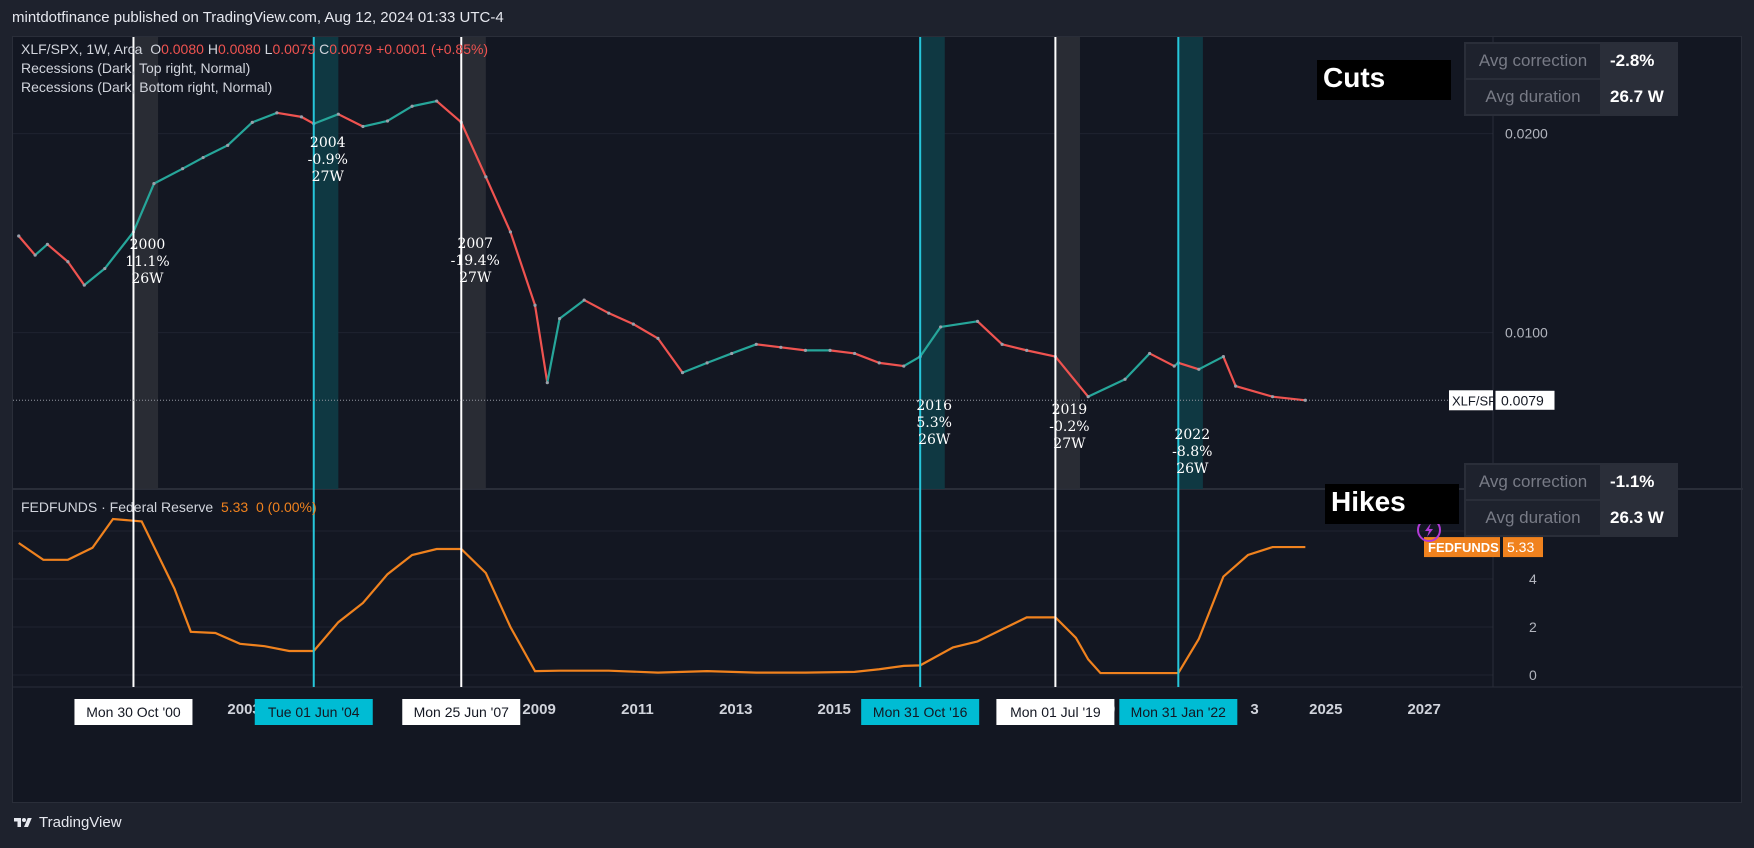 The height and width of the screenshot is (848, 1754). What do you see at coordinates (1523, 547) in the screenshot?
I see `fed-tag-value-bg` at bounding box center [1523, 547].